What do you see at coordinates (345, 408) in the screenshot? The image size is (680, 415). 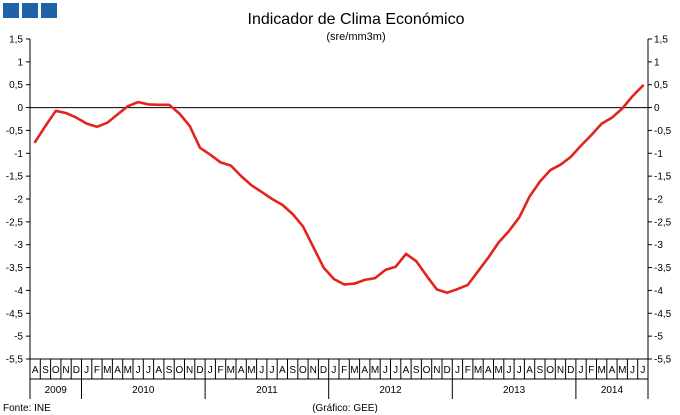 I see `credit-note: (Gráfico: GEE)` at bounding box center [345, 408].